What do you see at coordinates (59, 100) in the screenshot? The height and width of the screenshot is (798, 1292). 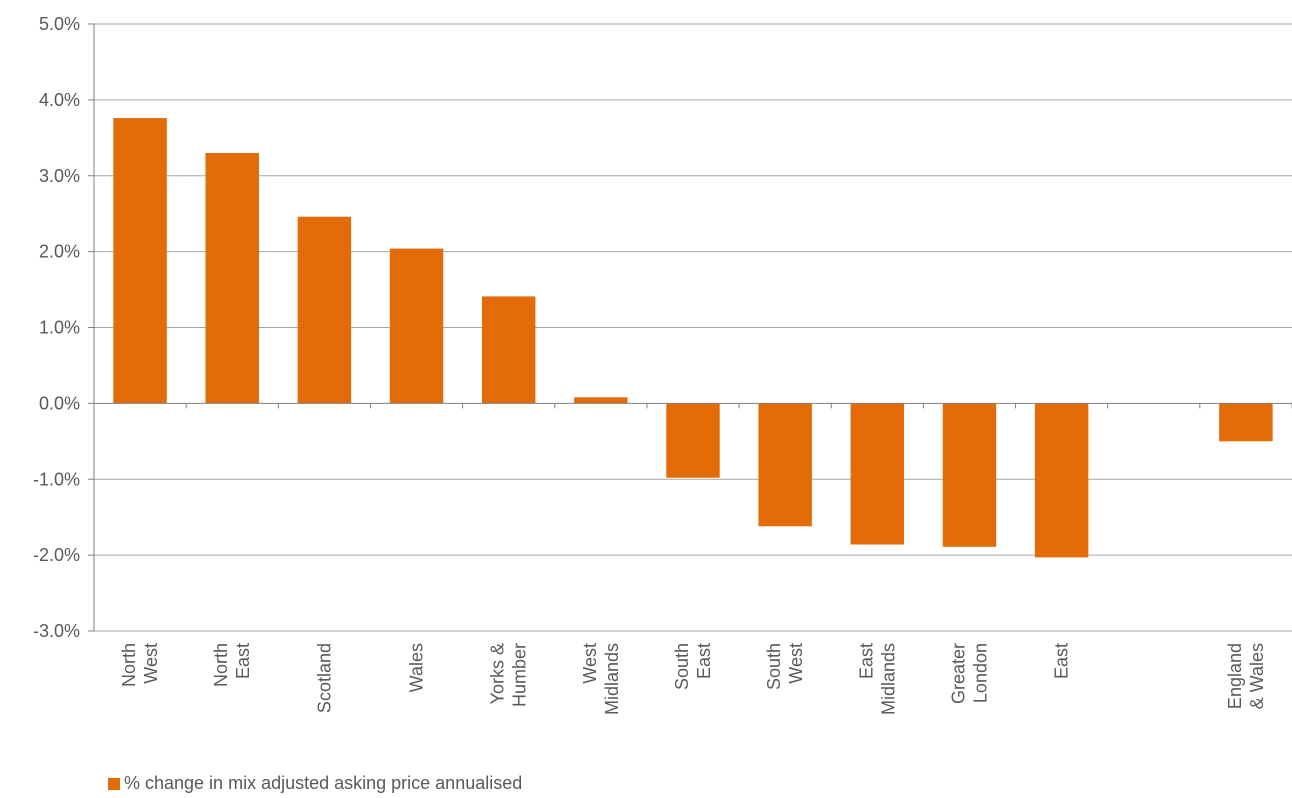 I see `y-tick-label: 4.0%` at bounding box center [59, 100].